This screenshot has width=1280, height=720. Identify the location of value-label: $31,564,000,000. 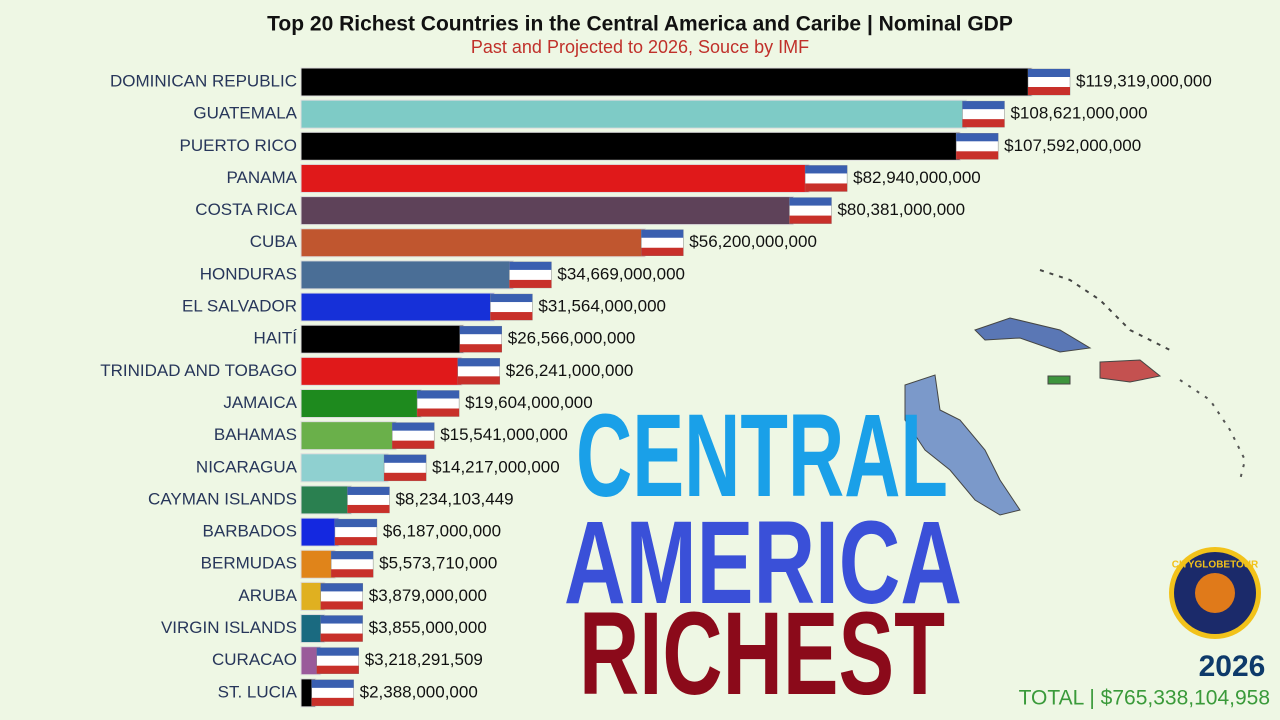
(602, 306).